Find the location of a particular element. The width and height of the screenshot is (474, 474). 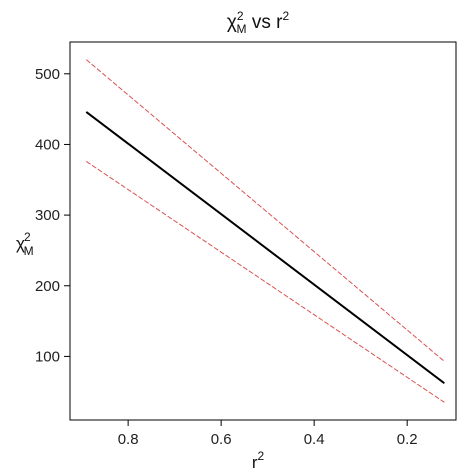

x-tick-label: 0.2 is located at coordinates (407, 439).